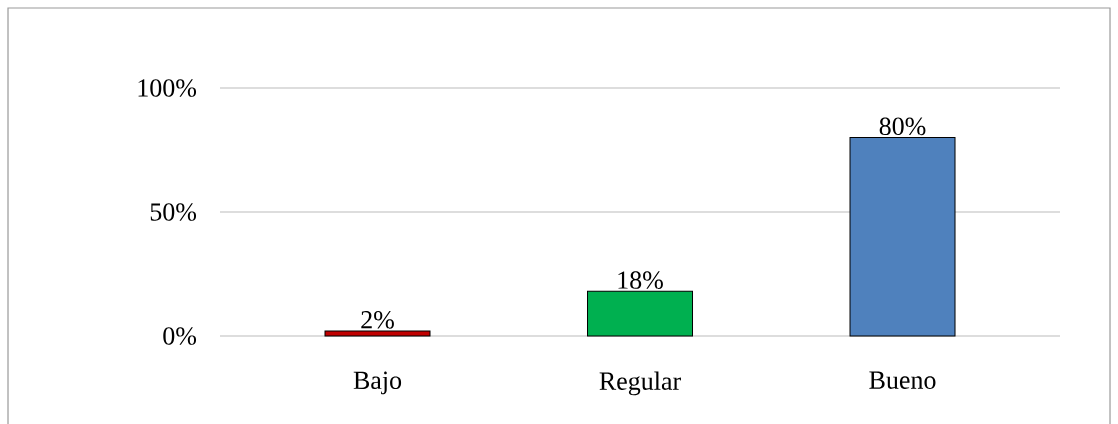 The image size is (1118, 424). Describe the element at coordinates (902, 126) in the screenshot. I see `data-label: 80%` at that location.